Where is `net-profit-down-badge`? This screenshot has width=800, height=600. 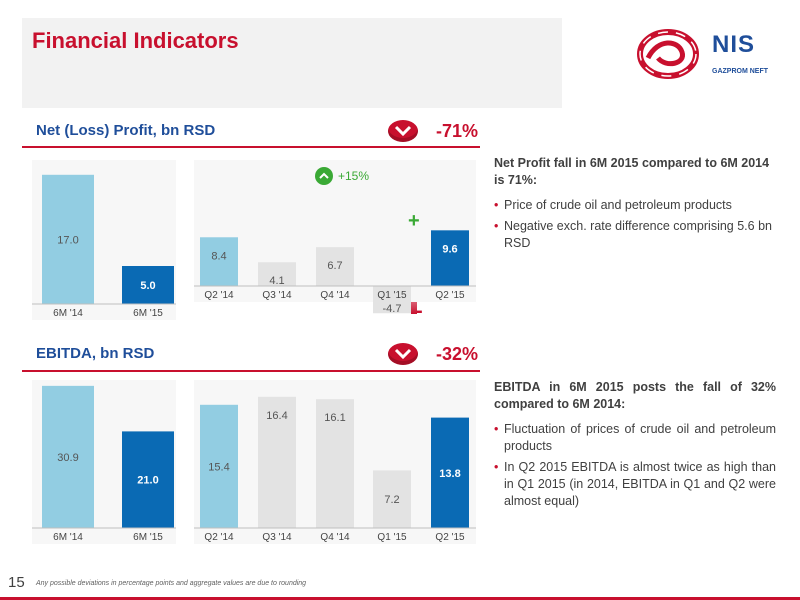
net-profit-down-badge is located at coordinates (403, 131).